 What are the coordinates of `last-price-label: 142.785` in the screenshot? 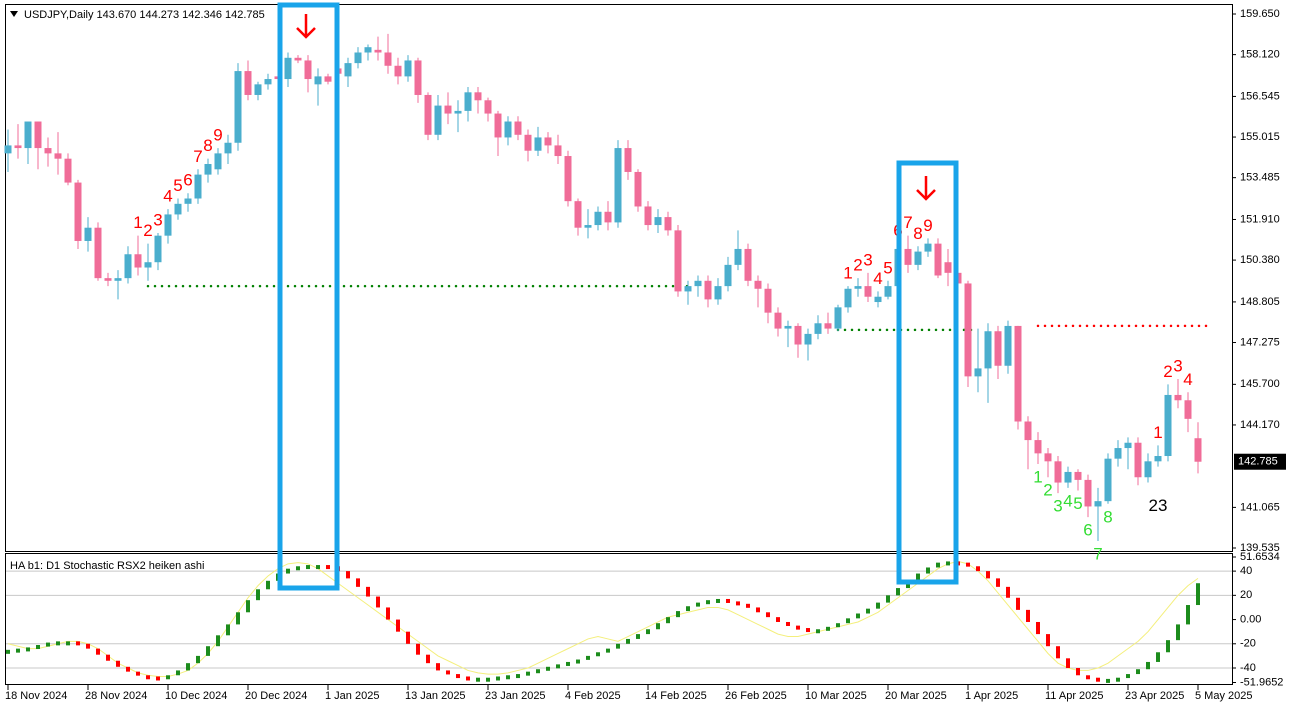 It's located at (1258, 462).